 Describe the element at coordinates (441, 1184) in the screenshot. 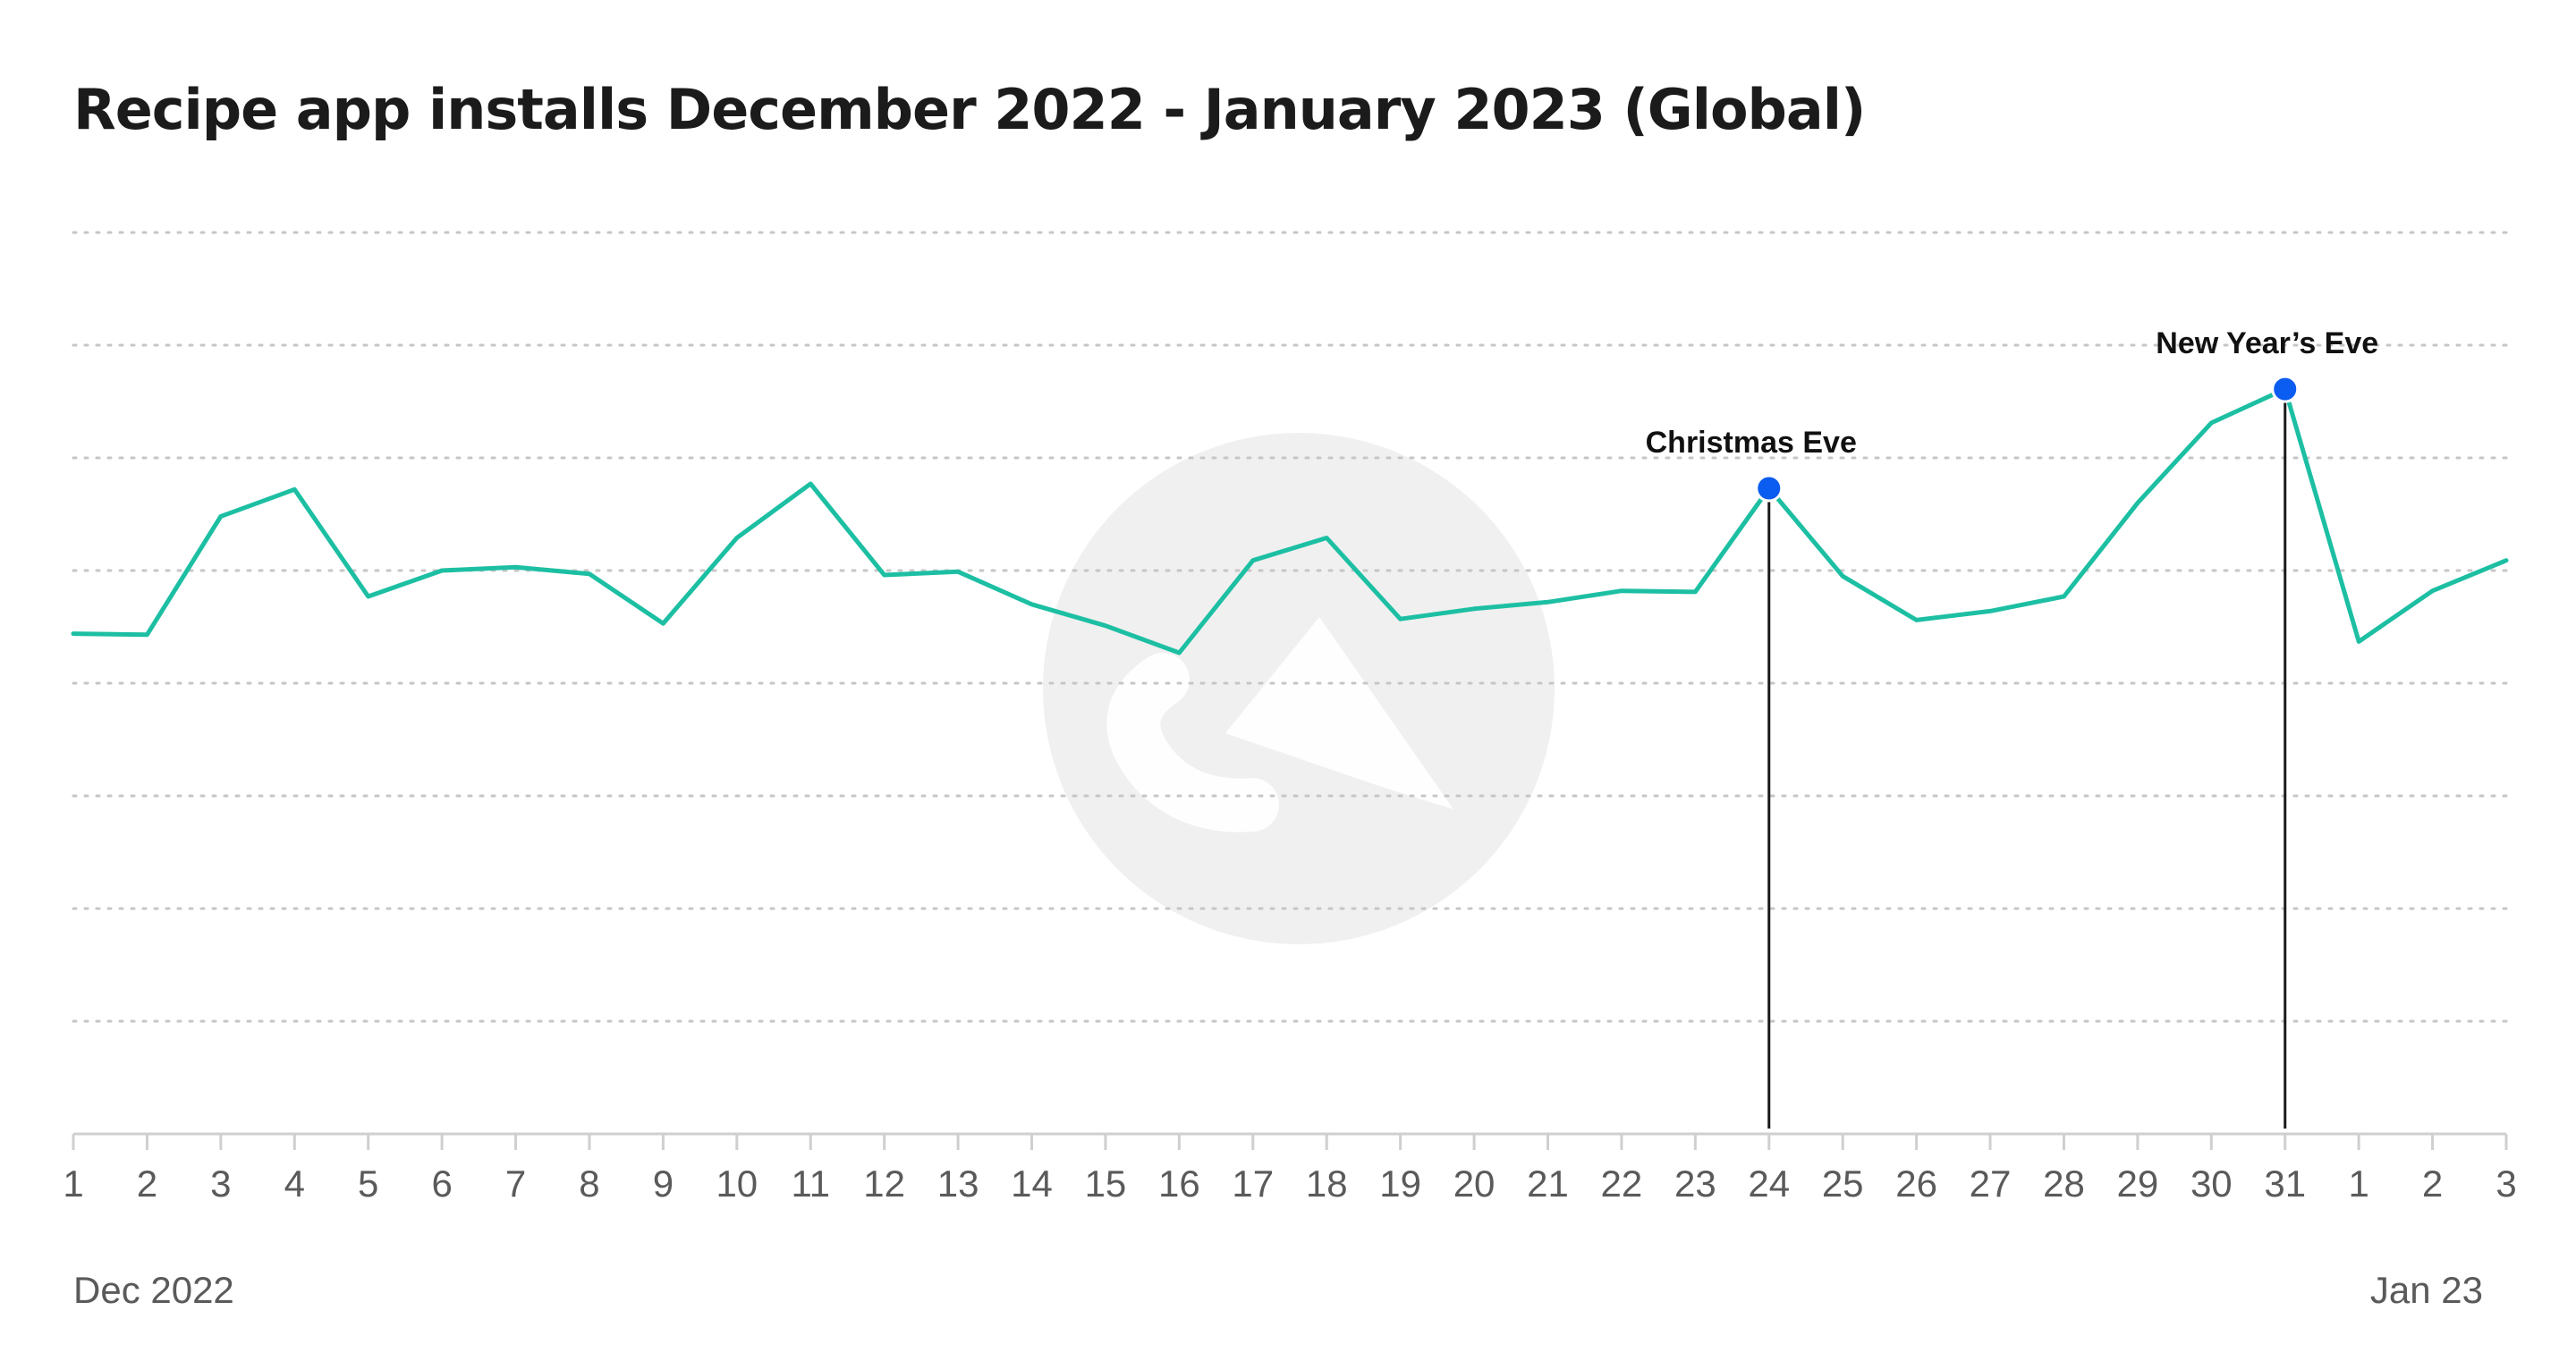

I see `x-tick-label: 6` at that location.